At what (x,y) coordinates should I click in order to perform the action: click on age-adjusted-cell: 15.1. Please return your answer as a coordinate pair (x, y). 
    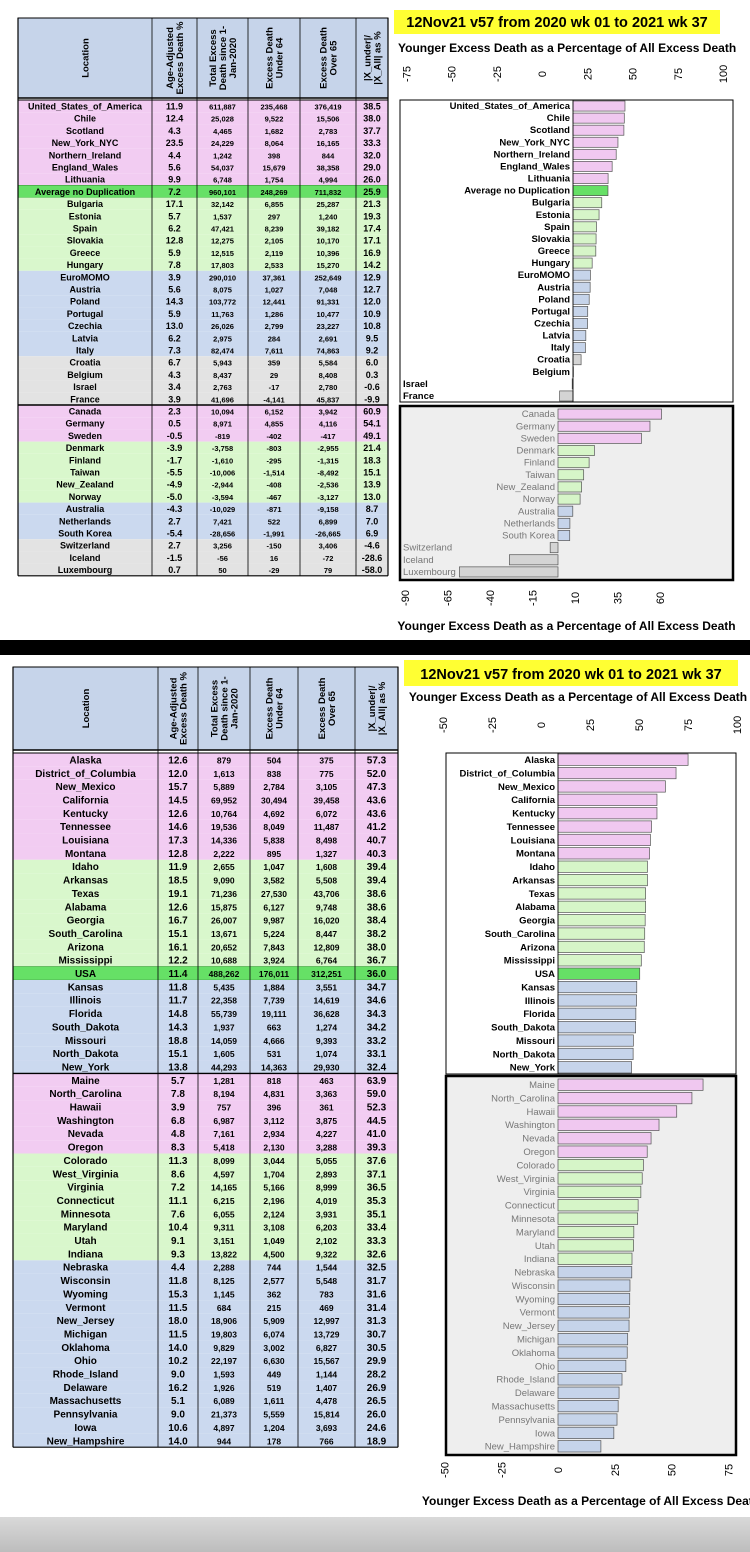
    Looking at the image, I should click on (178, 934).